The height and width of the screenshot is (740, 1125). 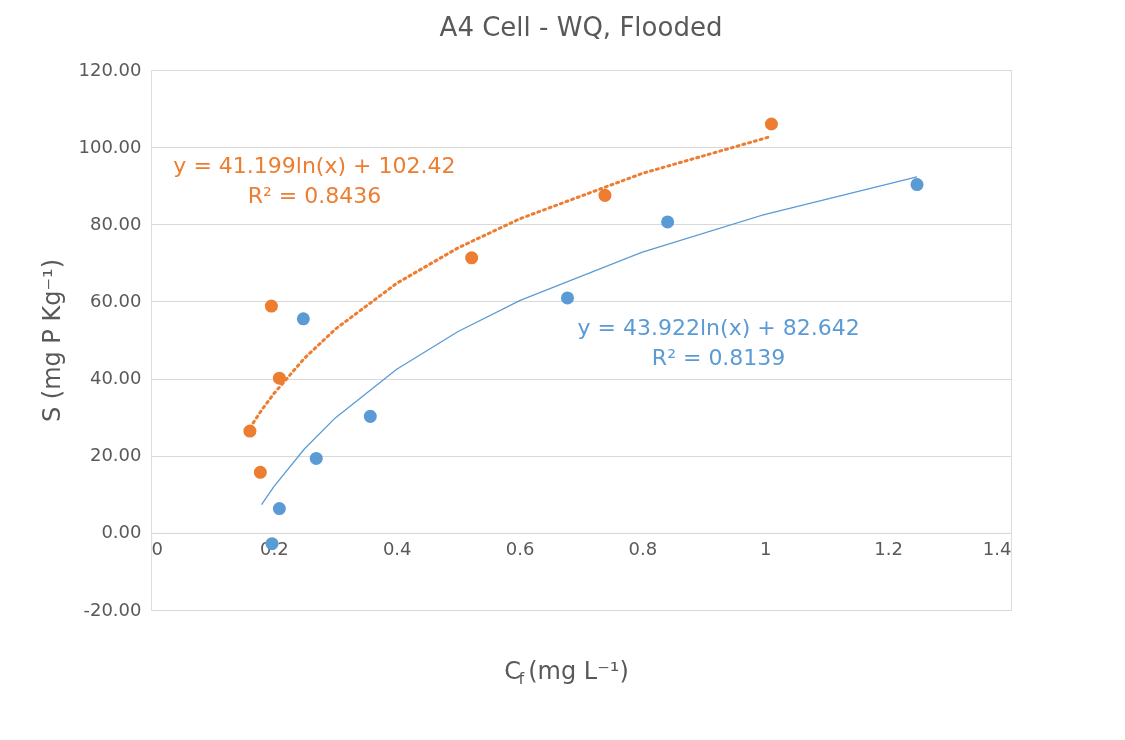 What do you see at coordinates (997, 549) in the screenshot?
I see `x-tick-label: 1.4` at bounding box center [997, 549].